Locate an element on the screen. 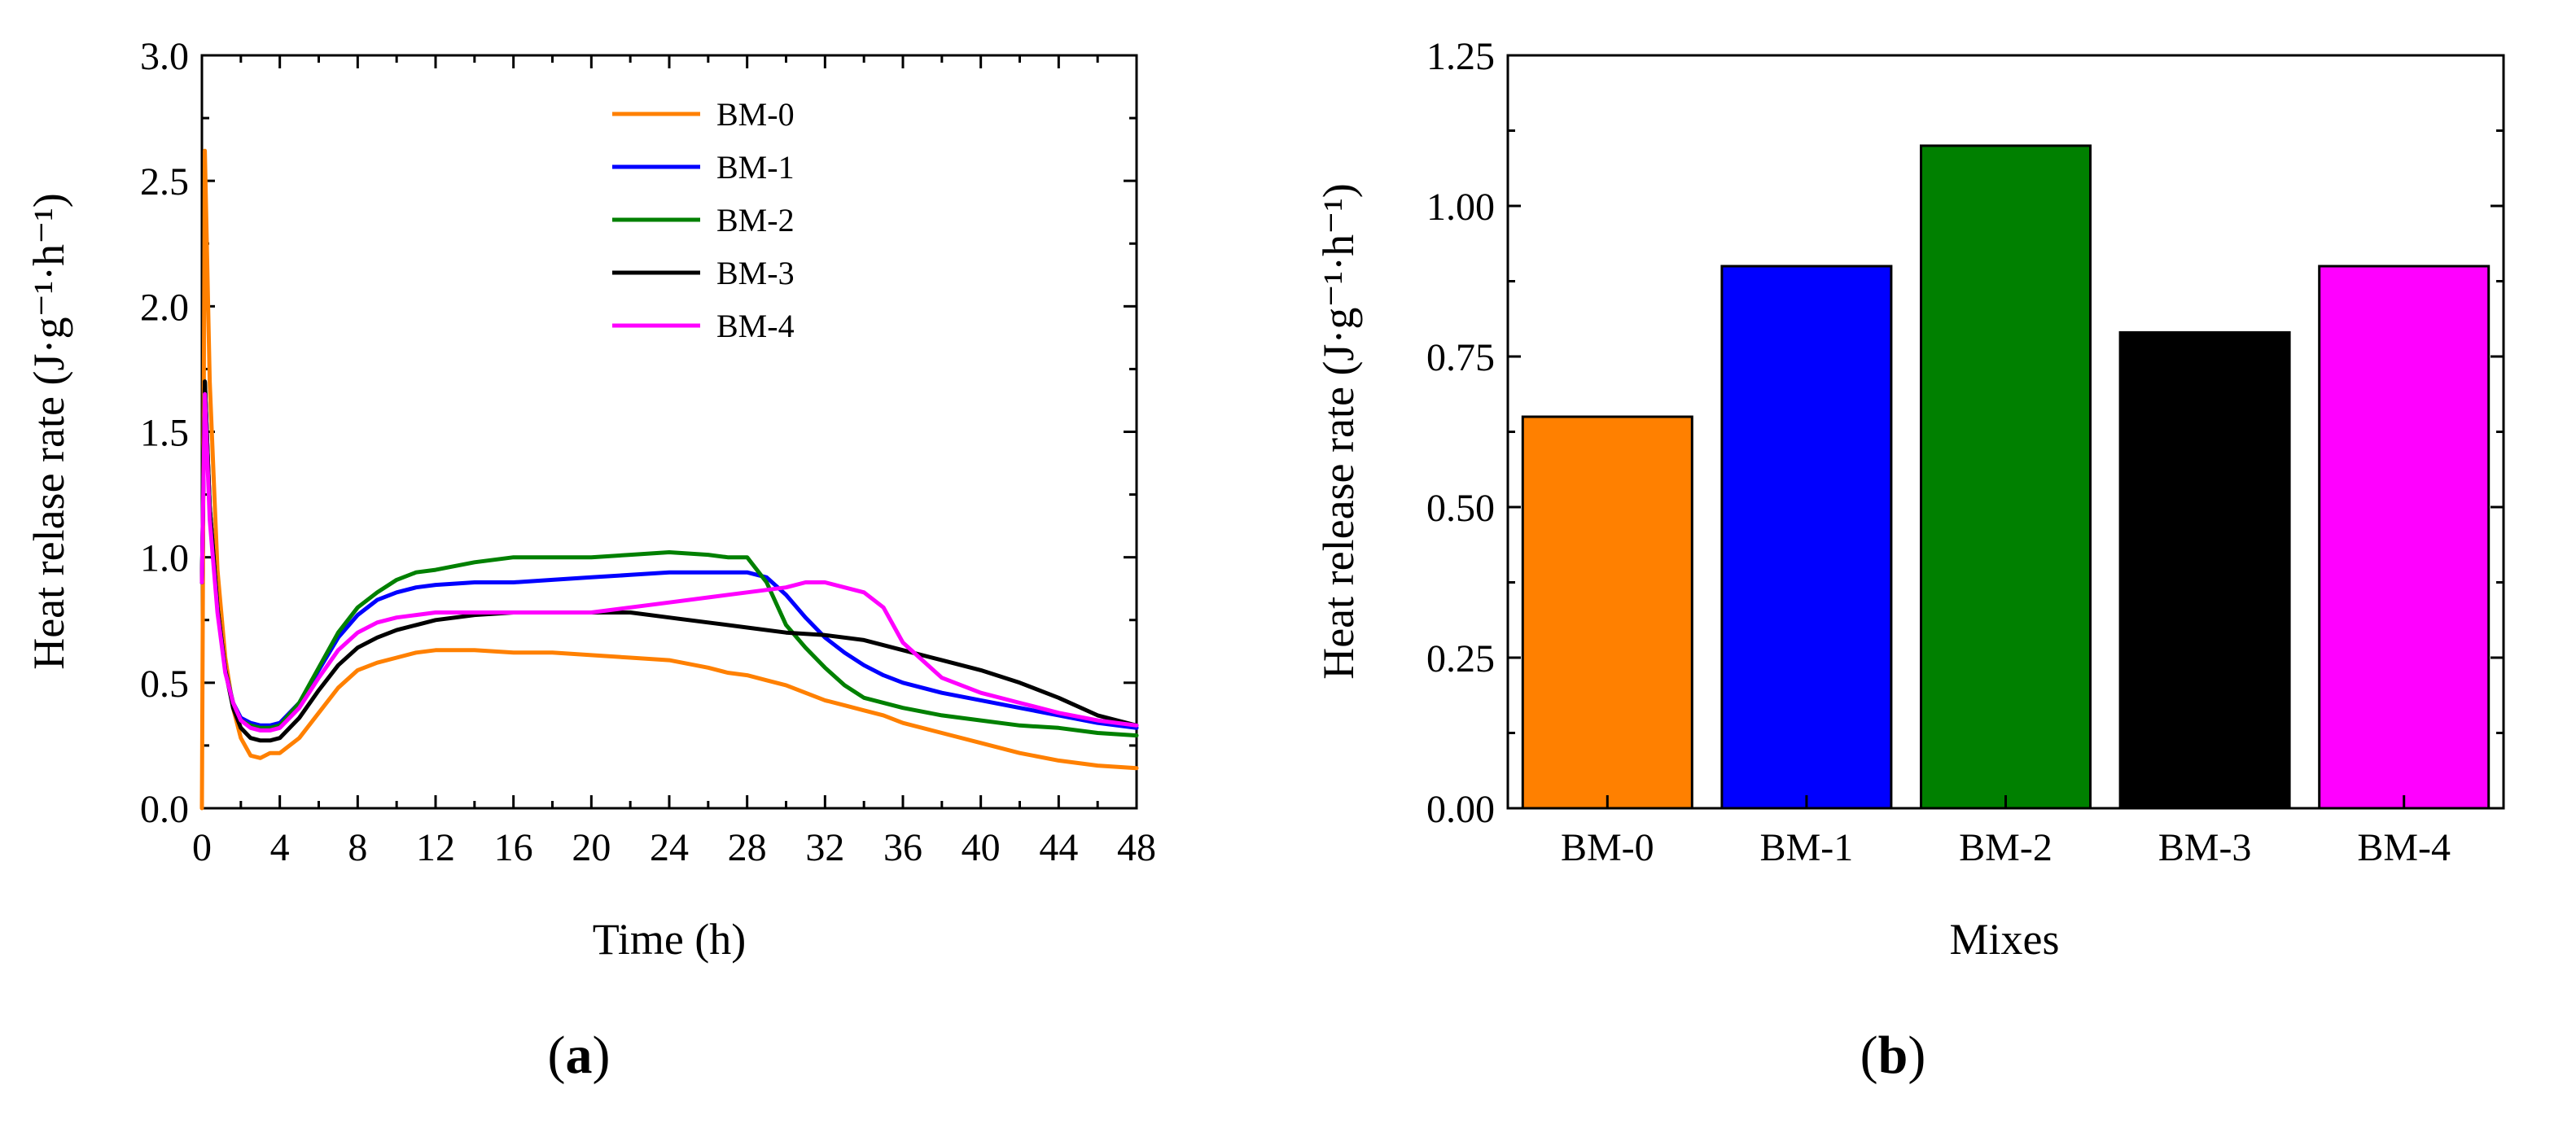 This screenshot has width=2576, height=1133. legend-item-bm-0: BM-0 is located at coordinates (703, 114).